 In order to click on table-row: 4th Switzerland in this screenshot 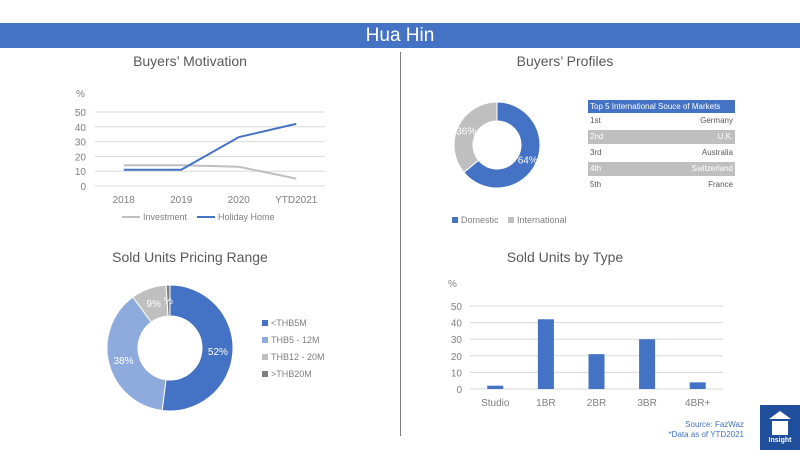, I will do `click(661, 169)`.